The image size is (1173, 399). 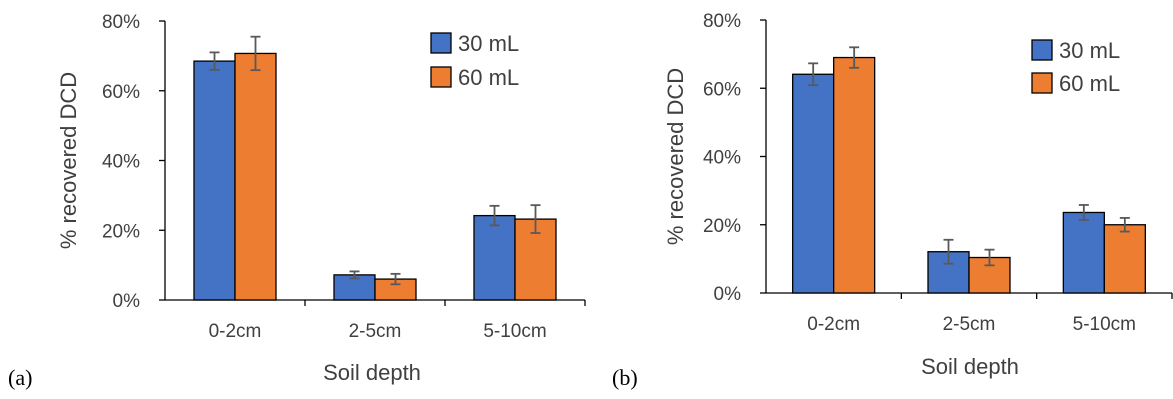 What do you see at coordinates (1124, 259) in the screenshot?
I see `bar-60-ml-5-10cm` at bounding box center [1124, 259].